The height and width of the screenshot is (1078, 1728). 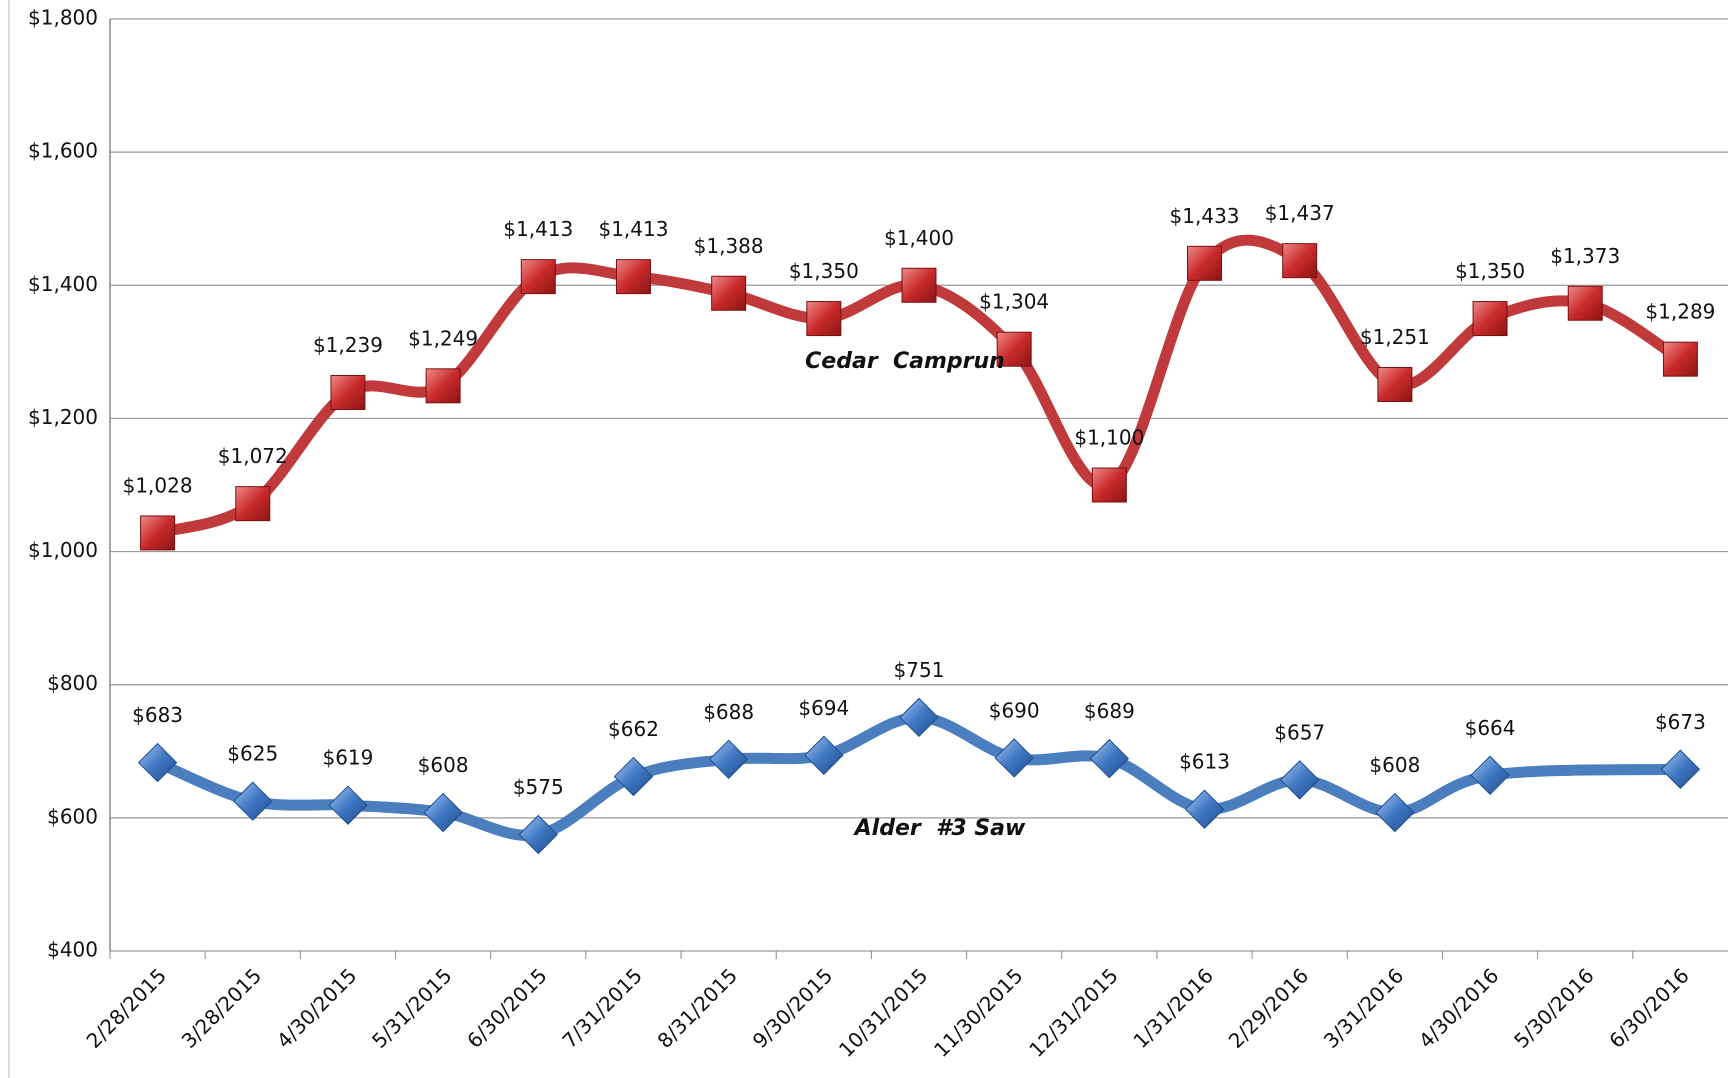 I want to click on x-tick-label: 5/30/2016, so click(x=1553, y=1007).